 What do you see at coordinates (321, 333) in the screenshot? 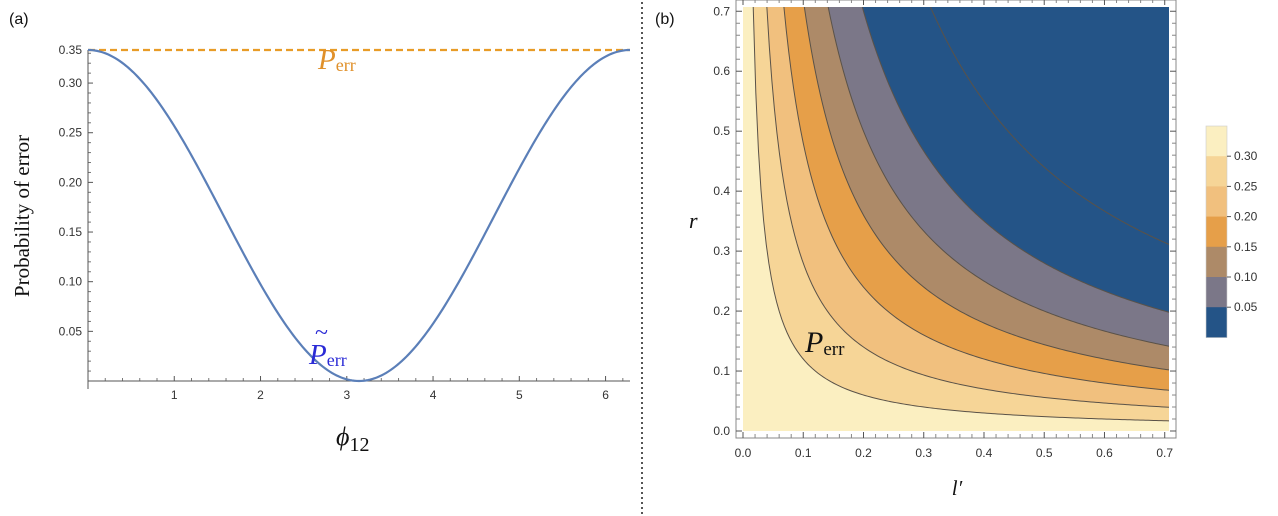
I see `chart-a-annotation-perr-tilde-mark: ~` at bounding box center [321, 333].